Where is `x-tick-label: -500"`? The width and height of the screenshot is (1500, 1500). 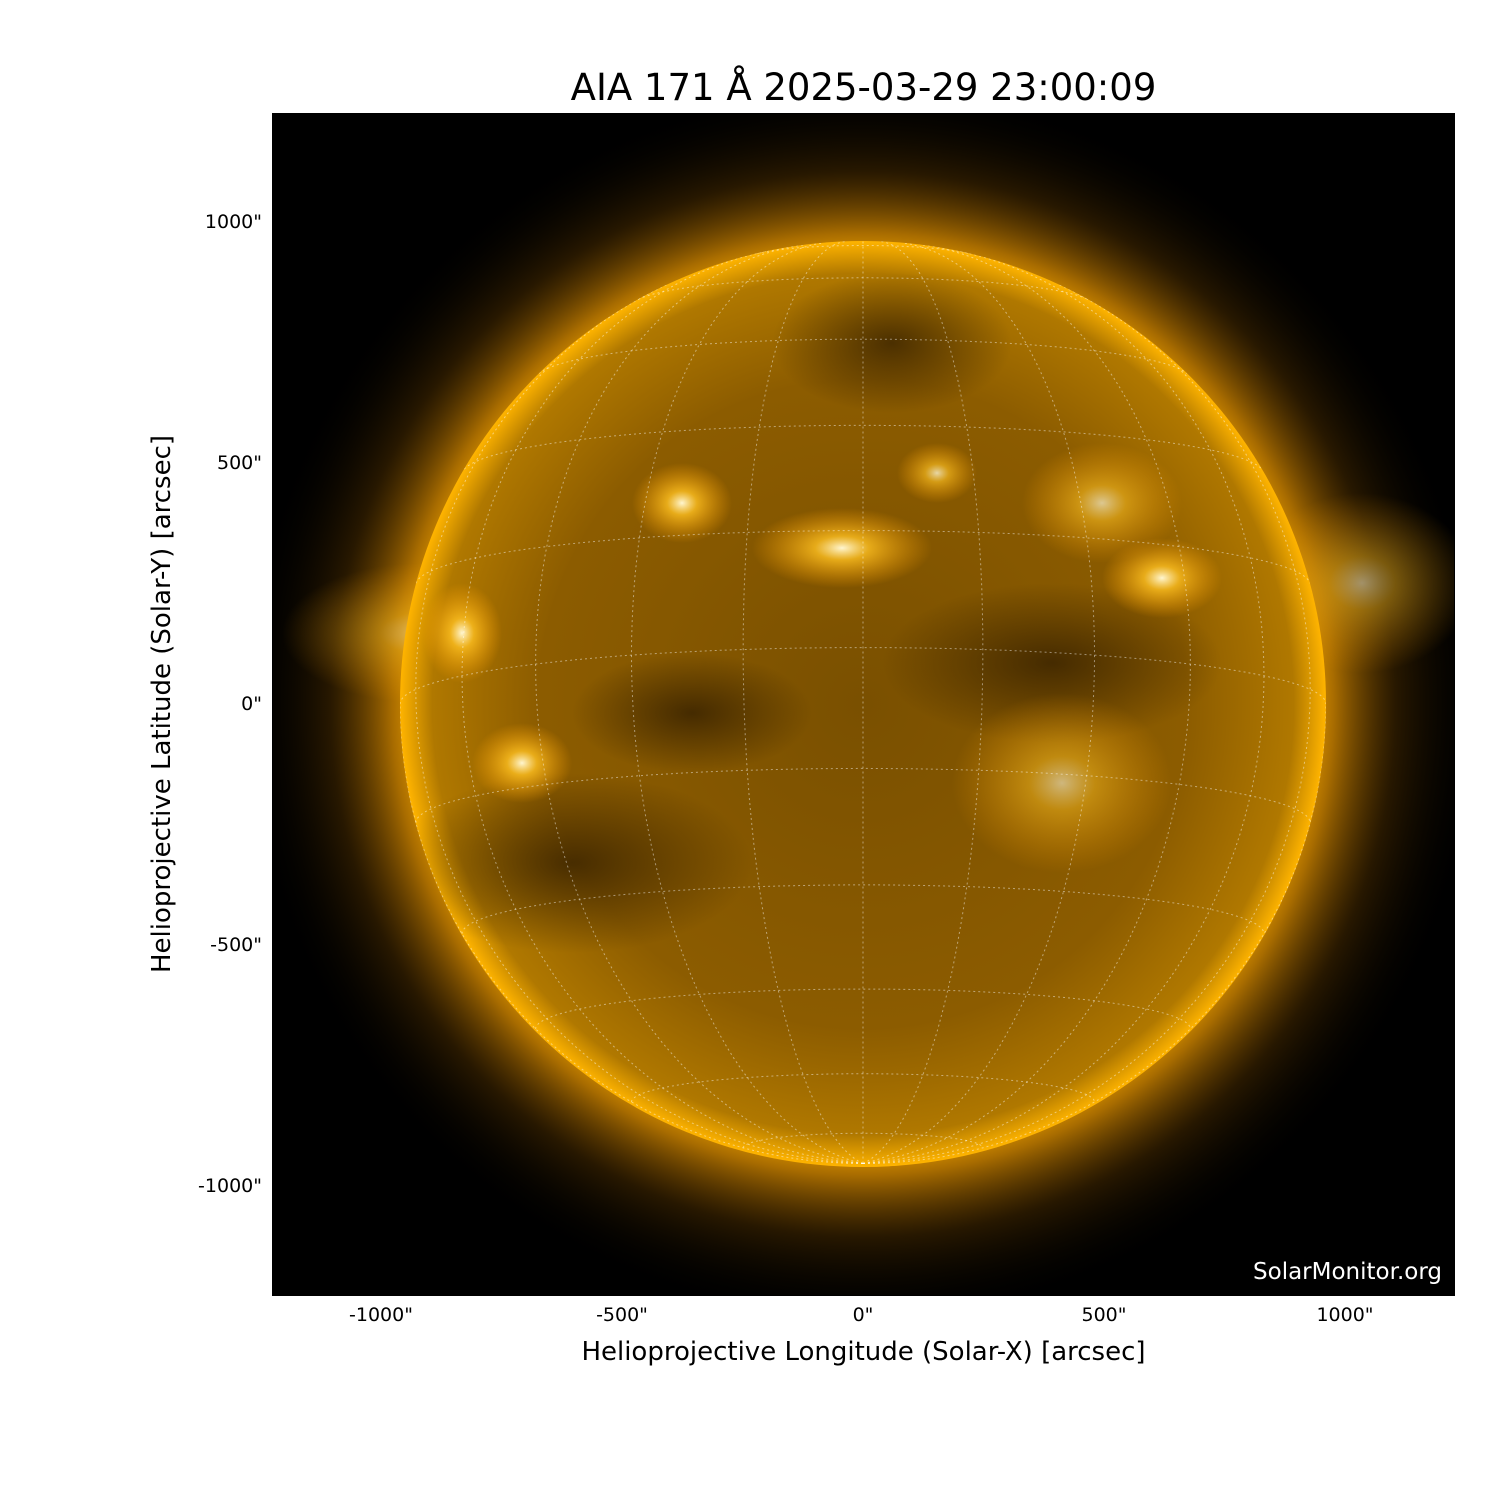 x-tick-label: -500" is located at coordinates (622, 1315).